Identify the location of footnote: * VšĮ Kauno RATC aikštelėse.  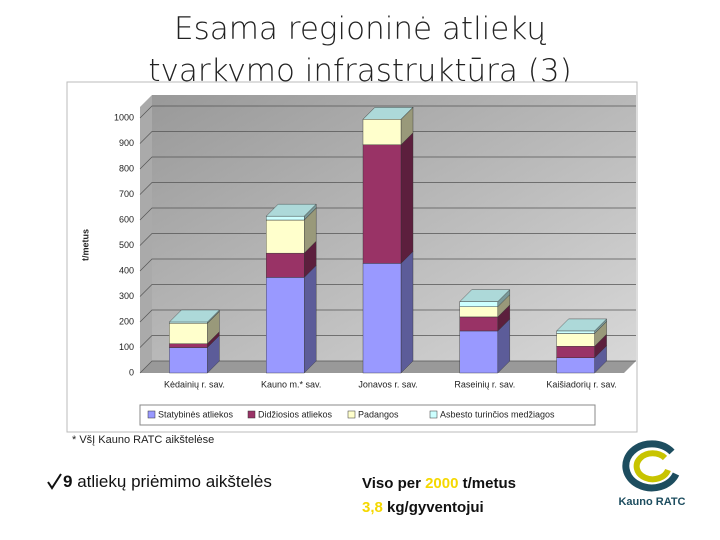
(143, 440).